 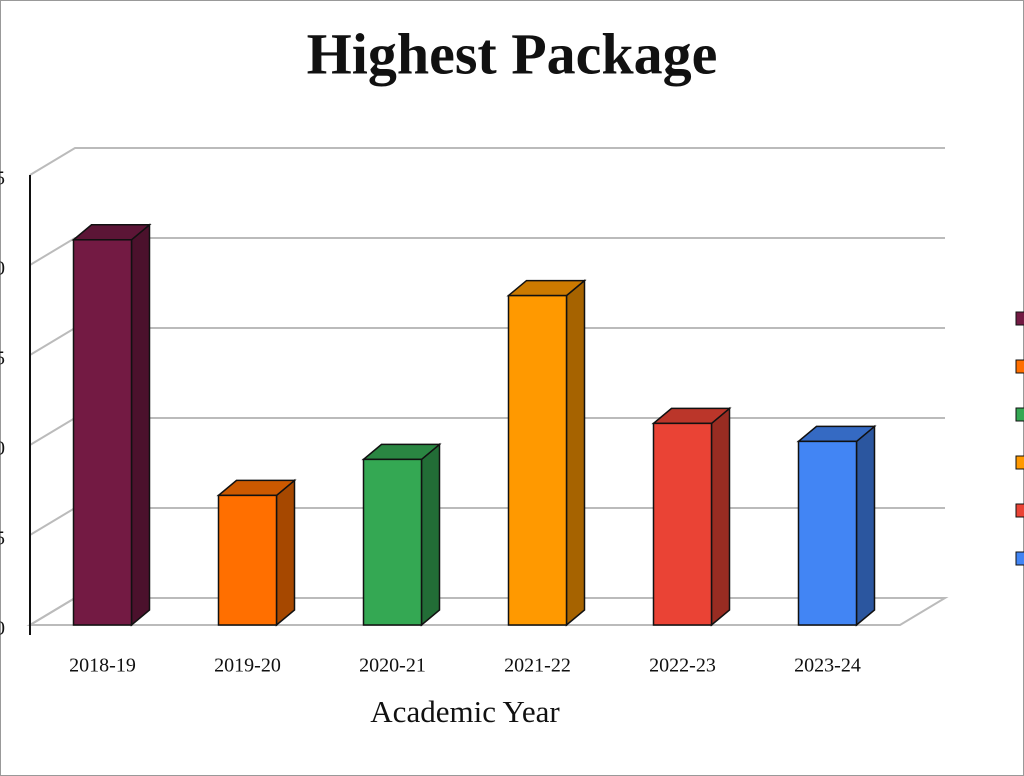 I want to click on x-tick-label: 2022-23, so click(x=682, y=666).